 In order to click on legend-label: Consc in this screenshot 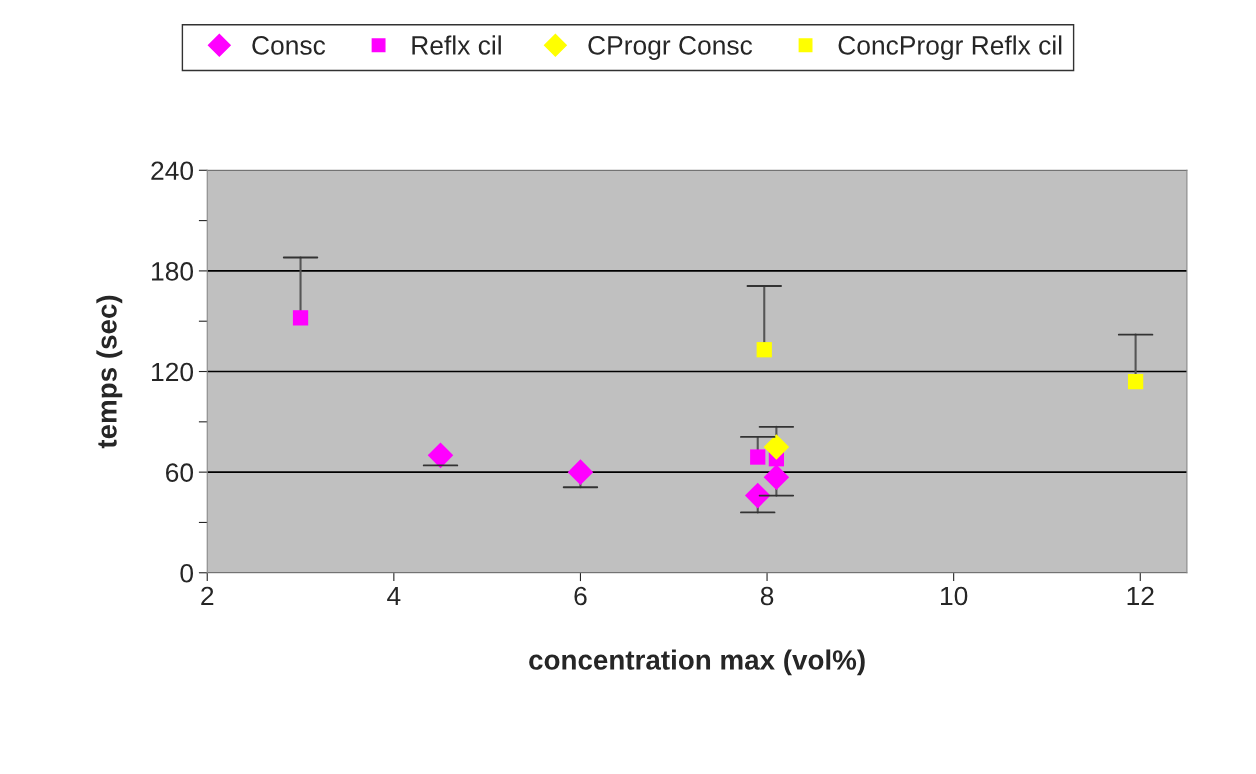, I will do `click(289, 45)`.